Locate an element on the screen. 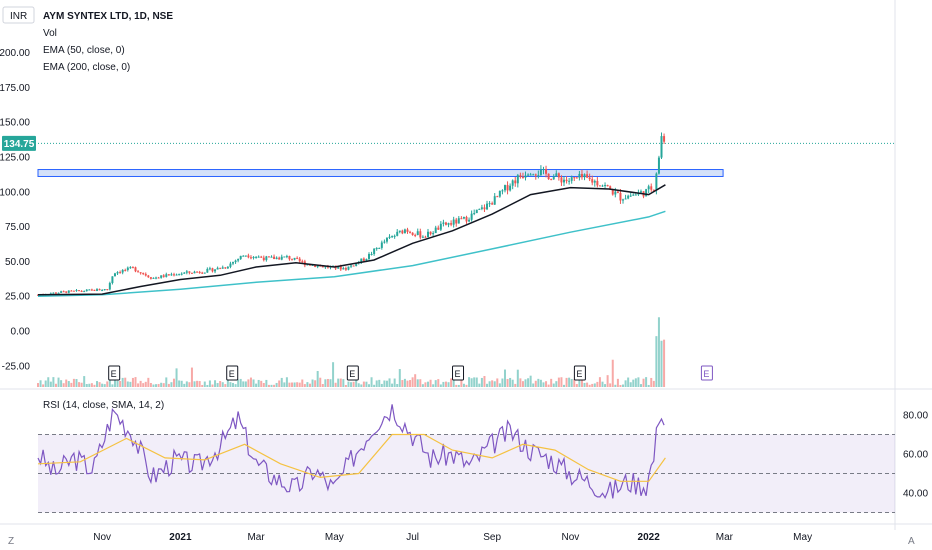 The width and height of the screenshot is (932, 550). auto-scale-icon: A is located at coordinates (911, 541).